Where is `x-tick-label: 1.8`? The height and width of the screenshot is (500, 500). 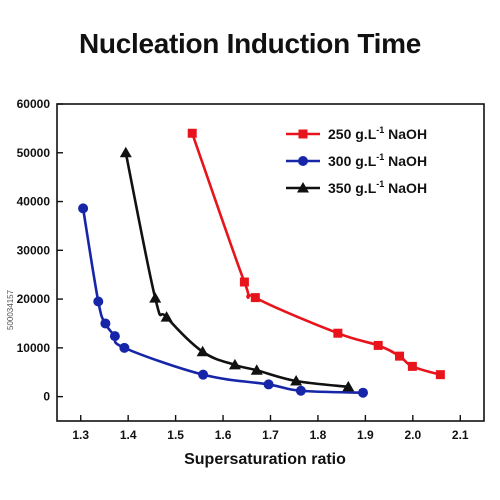 x-tick-label: 1.8 is located at coordinates (318, 435).